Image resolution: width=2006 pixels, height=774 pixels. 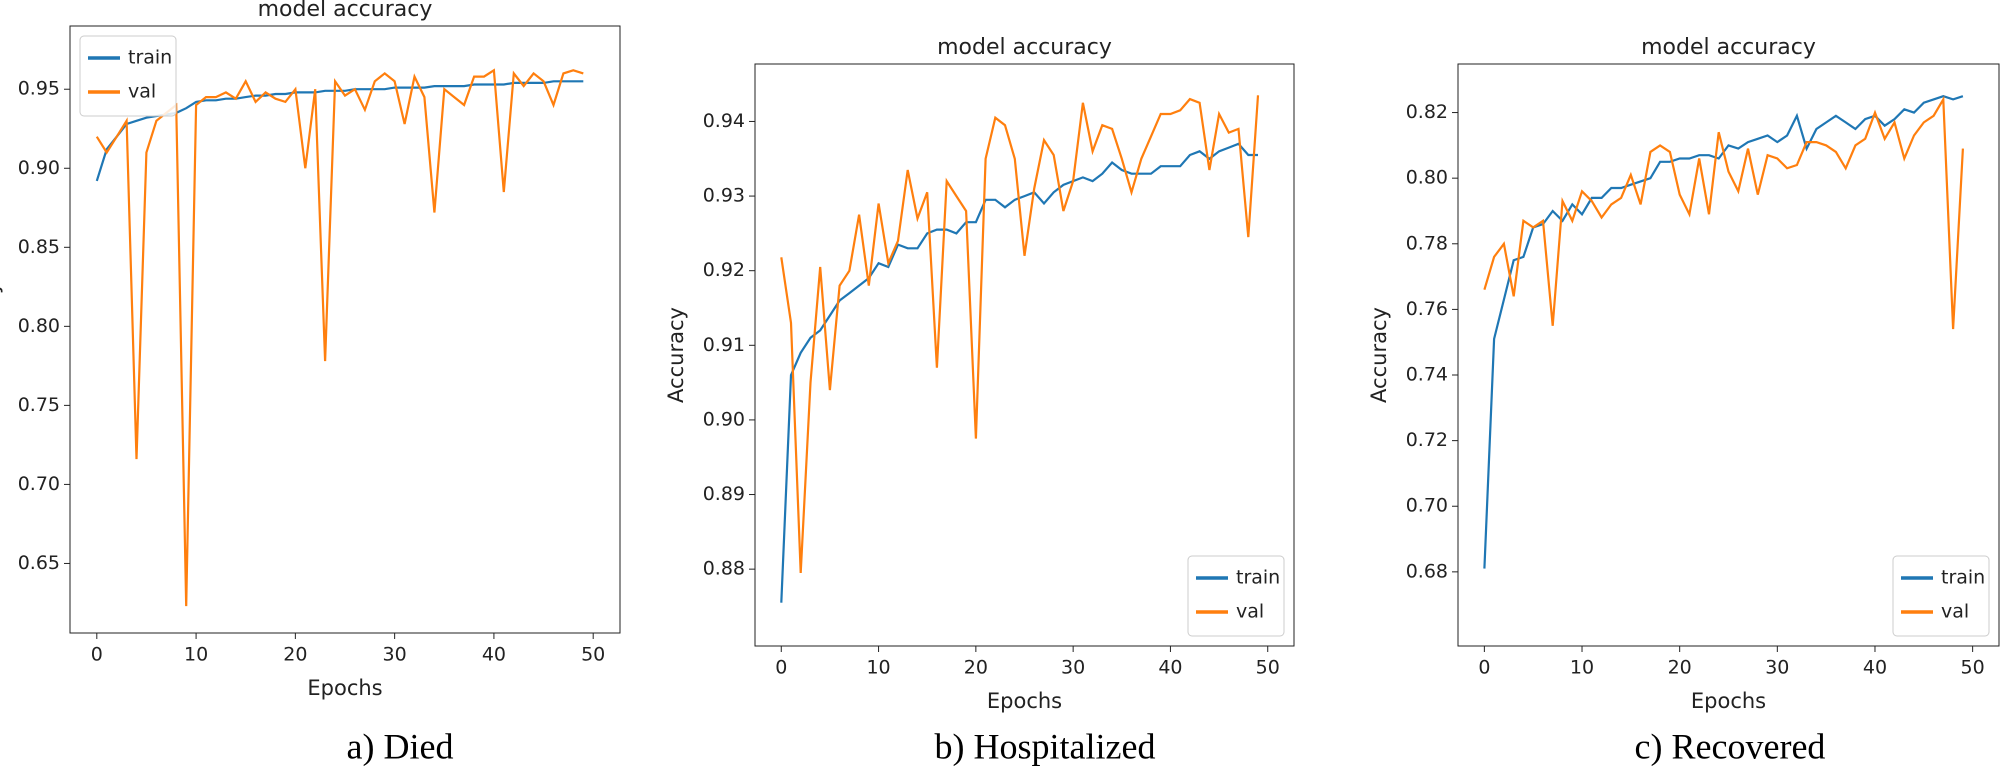 What do you see at coordinates (1427, 309) in the screenshot?
I see `y-tick-label: 0.76` at bounding box center [1427, 309].